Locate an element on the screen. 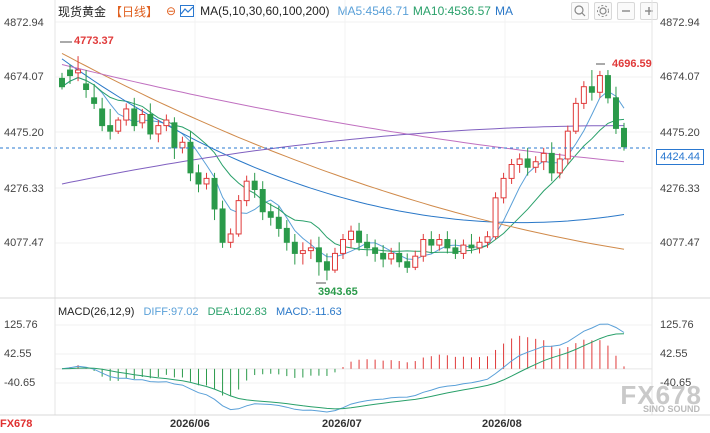  high-price-label: 4773.37 is located at coordinates (94, 41).